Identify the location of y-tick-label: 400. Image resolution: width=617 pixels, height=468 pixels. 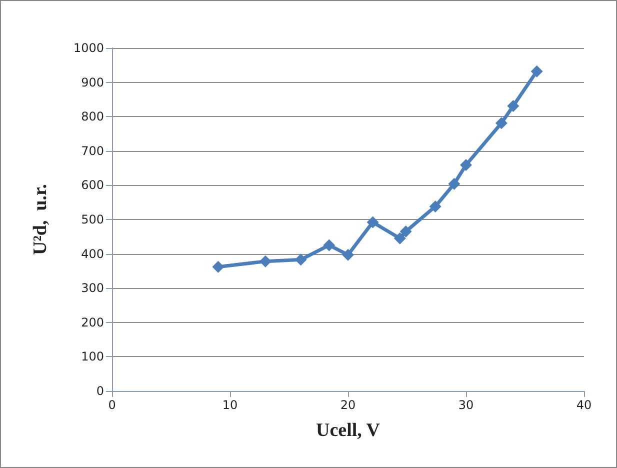
(92, 253).